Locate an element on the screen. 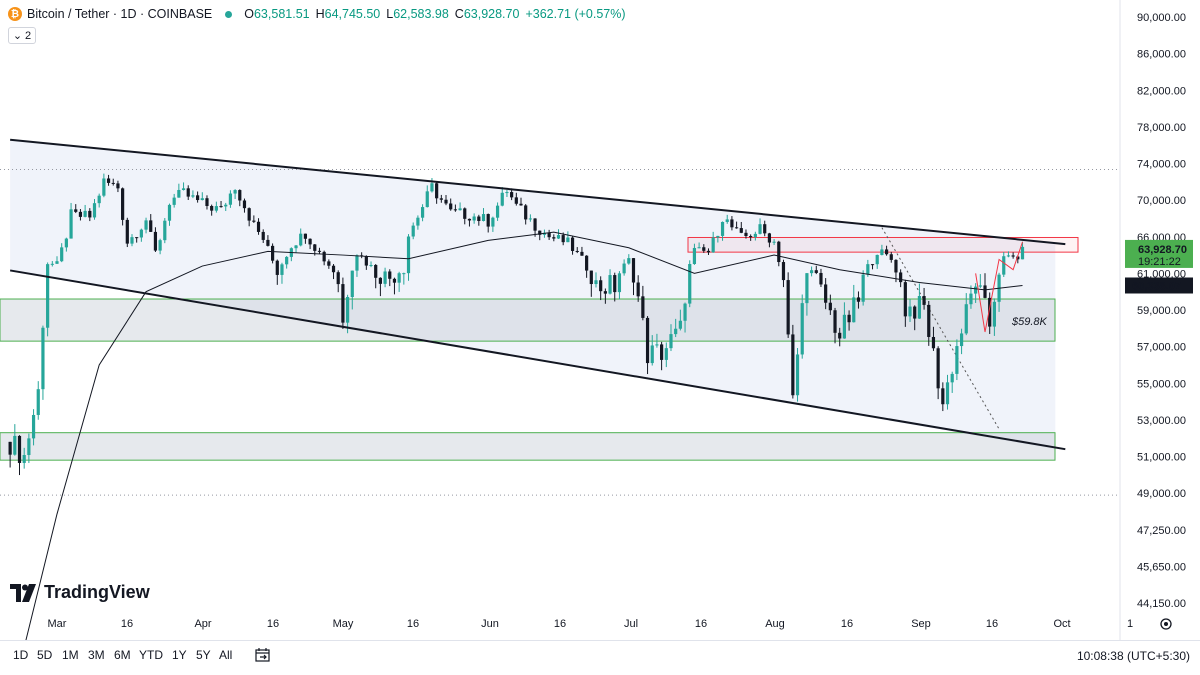  y-tick-label: 61,000.00 is located at coordinates (1161, 274).